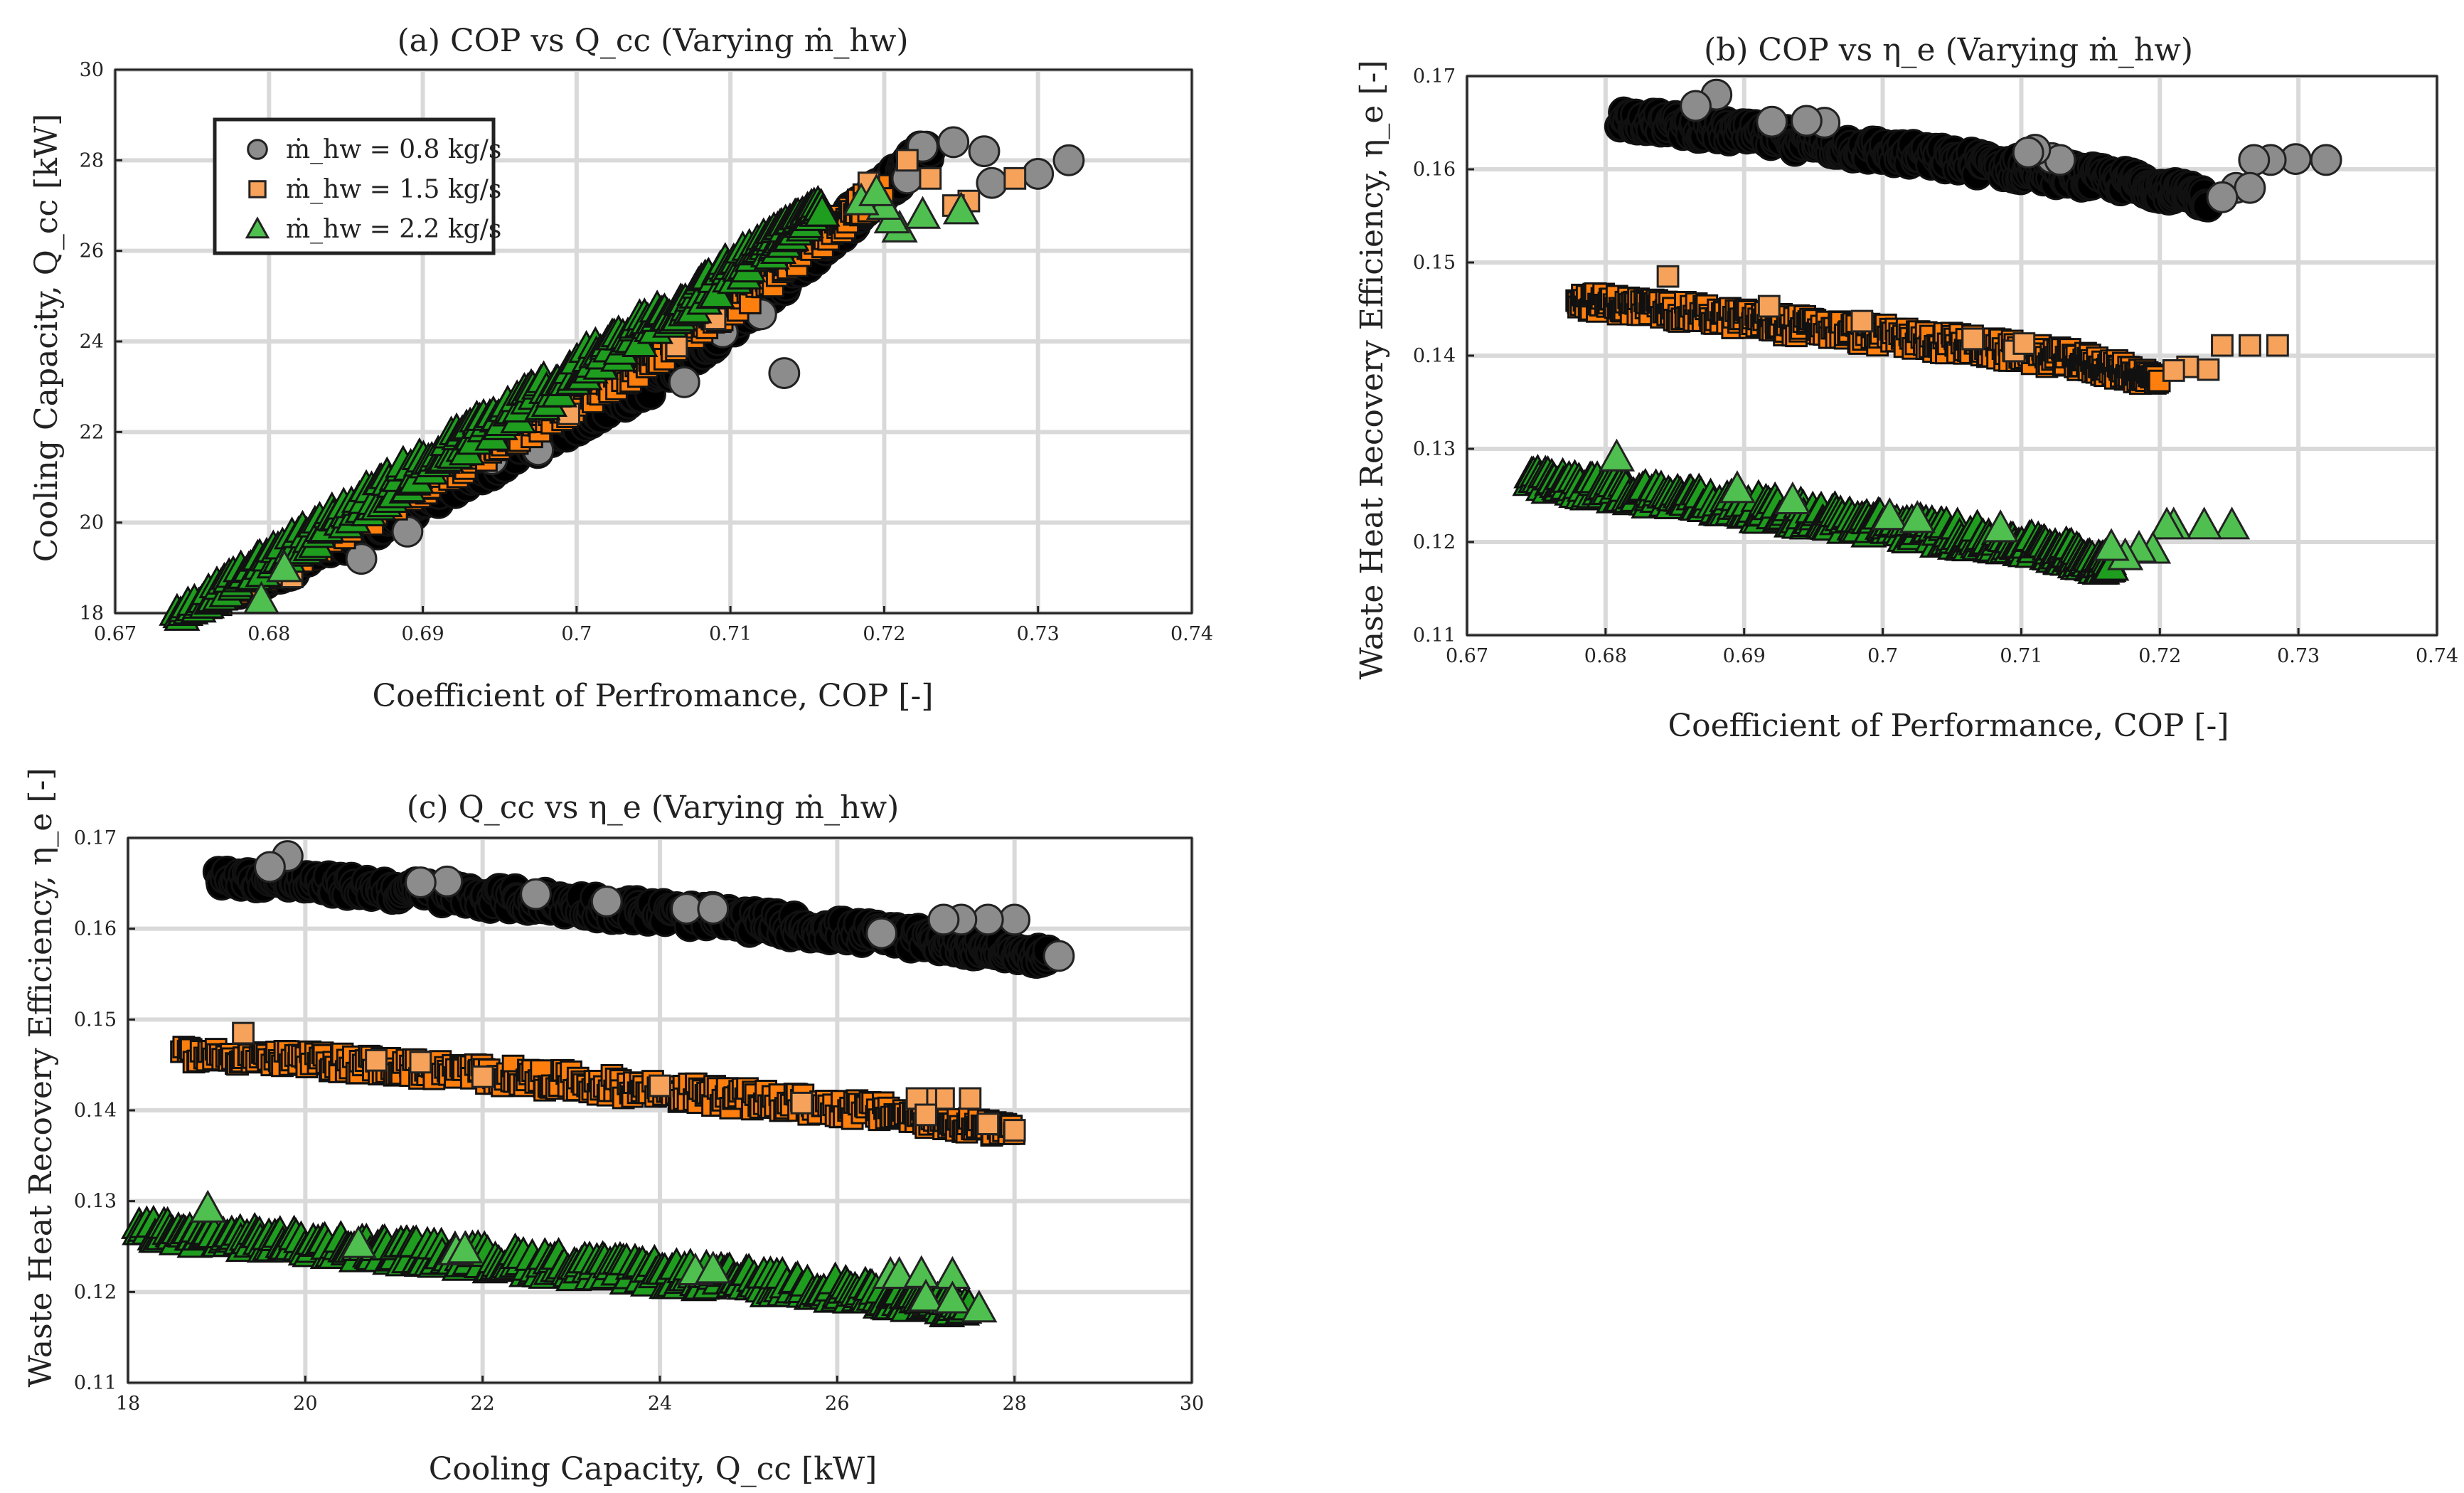  I want to click on y-tick-label: 0.17, so click(95, 838).